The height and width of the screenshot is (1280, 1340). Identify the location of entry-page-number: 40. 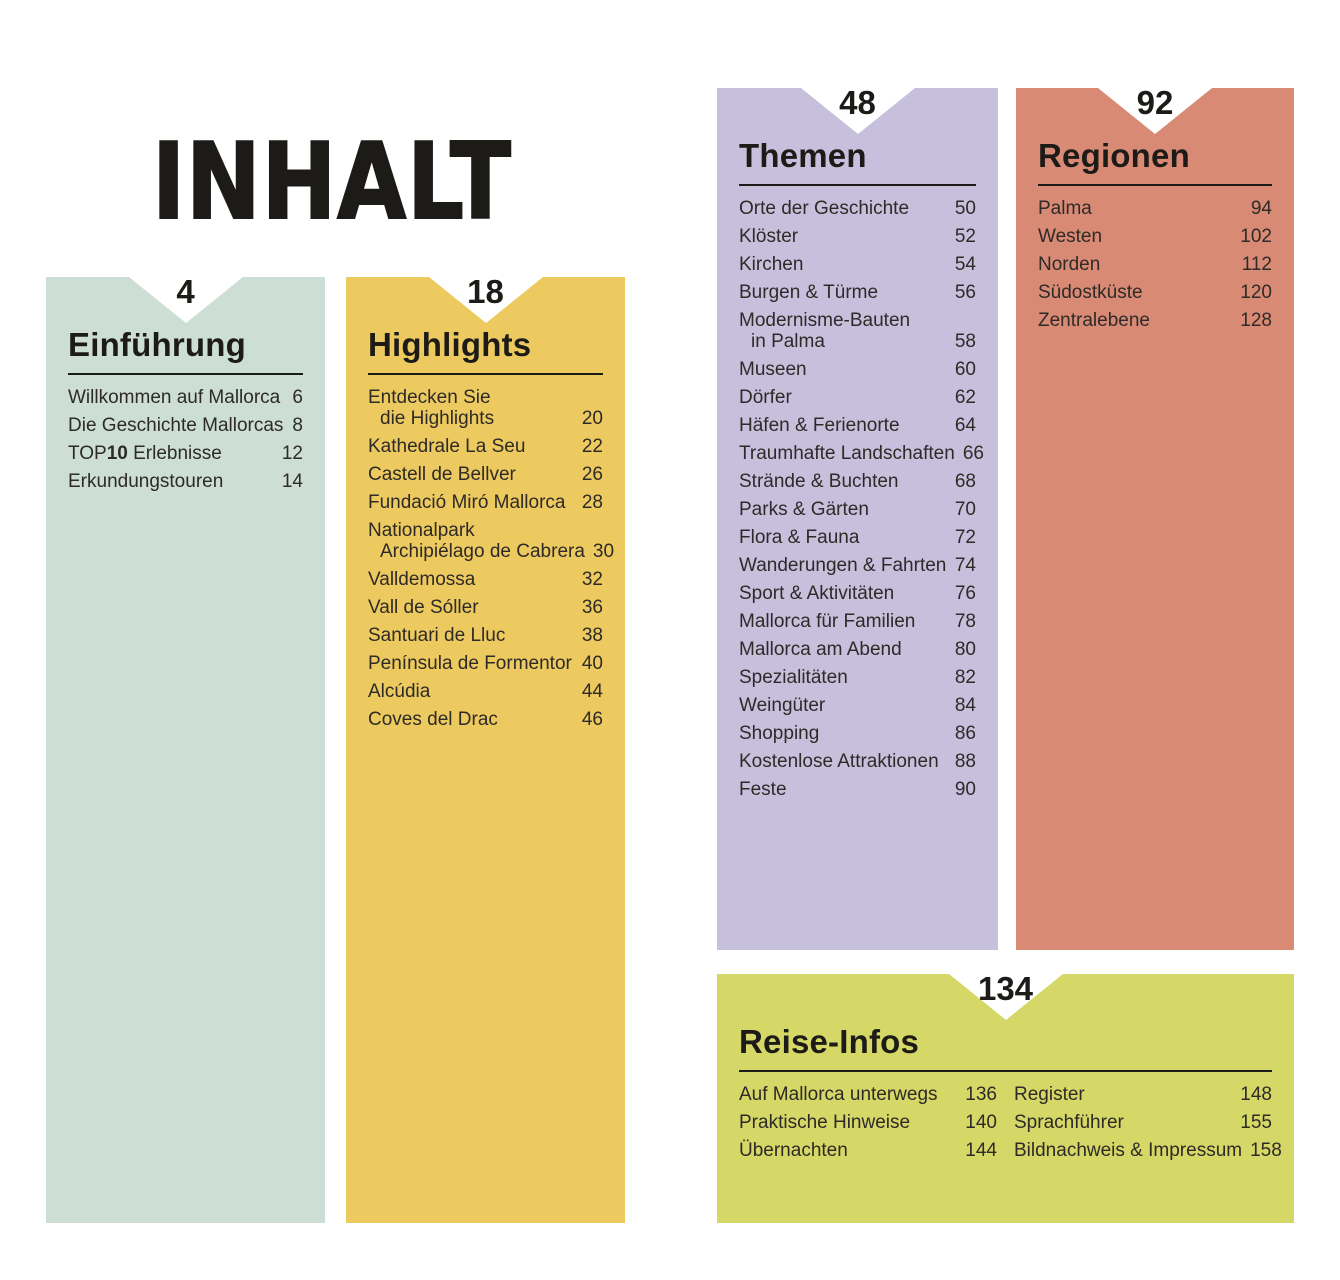
(592, 663).